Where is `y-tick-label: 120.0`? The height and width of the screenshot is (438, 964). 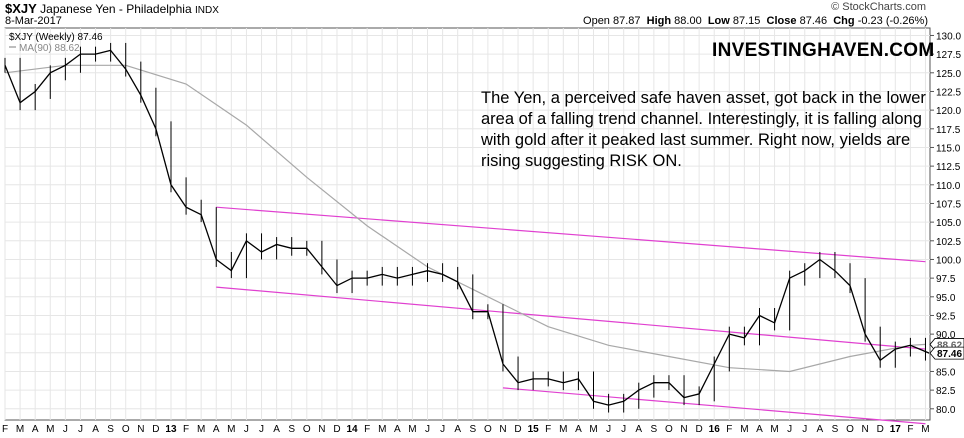
y-tick-label: 120.0 is located at coordinates (948, 111).